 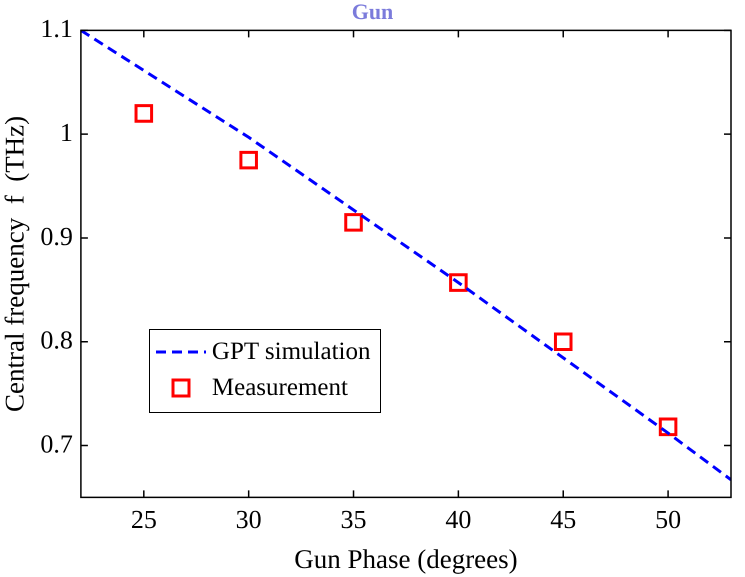 I want to click on x-tick-label: 25, so click(x=143, y=519).